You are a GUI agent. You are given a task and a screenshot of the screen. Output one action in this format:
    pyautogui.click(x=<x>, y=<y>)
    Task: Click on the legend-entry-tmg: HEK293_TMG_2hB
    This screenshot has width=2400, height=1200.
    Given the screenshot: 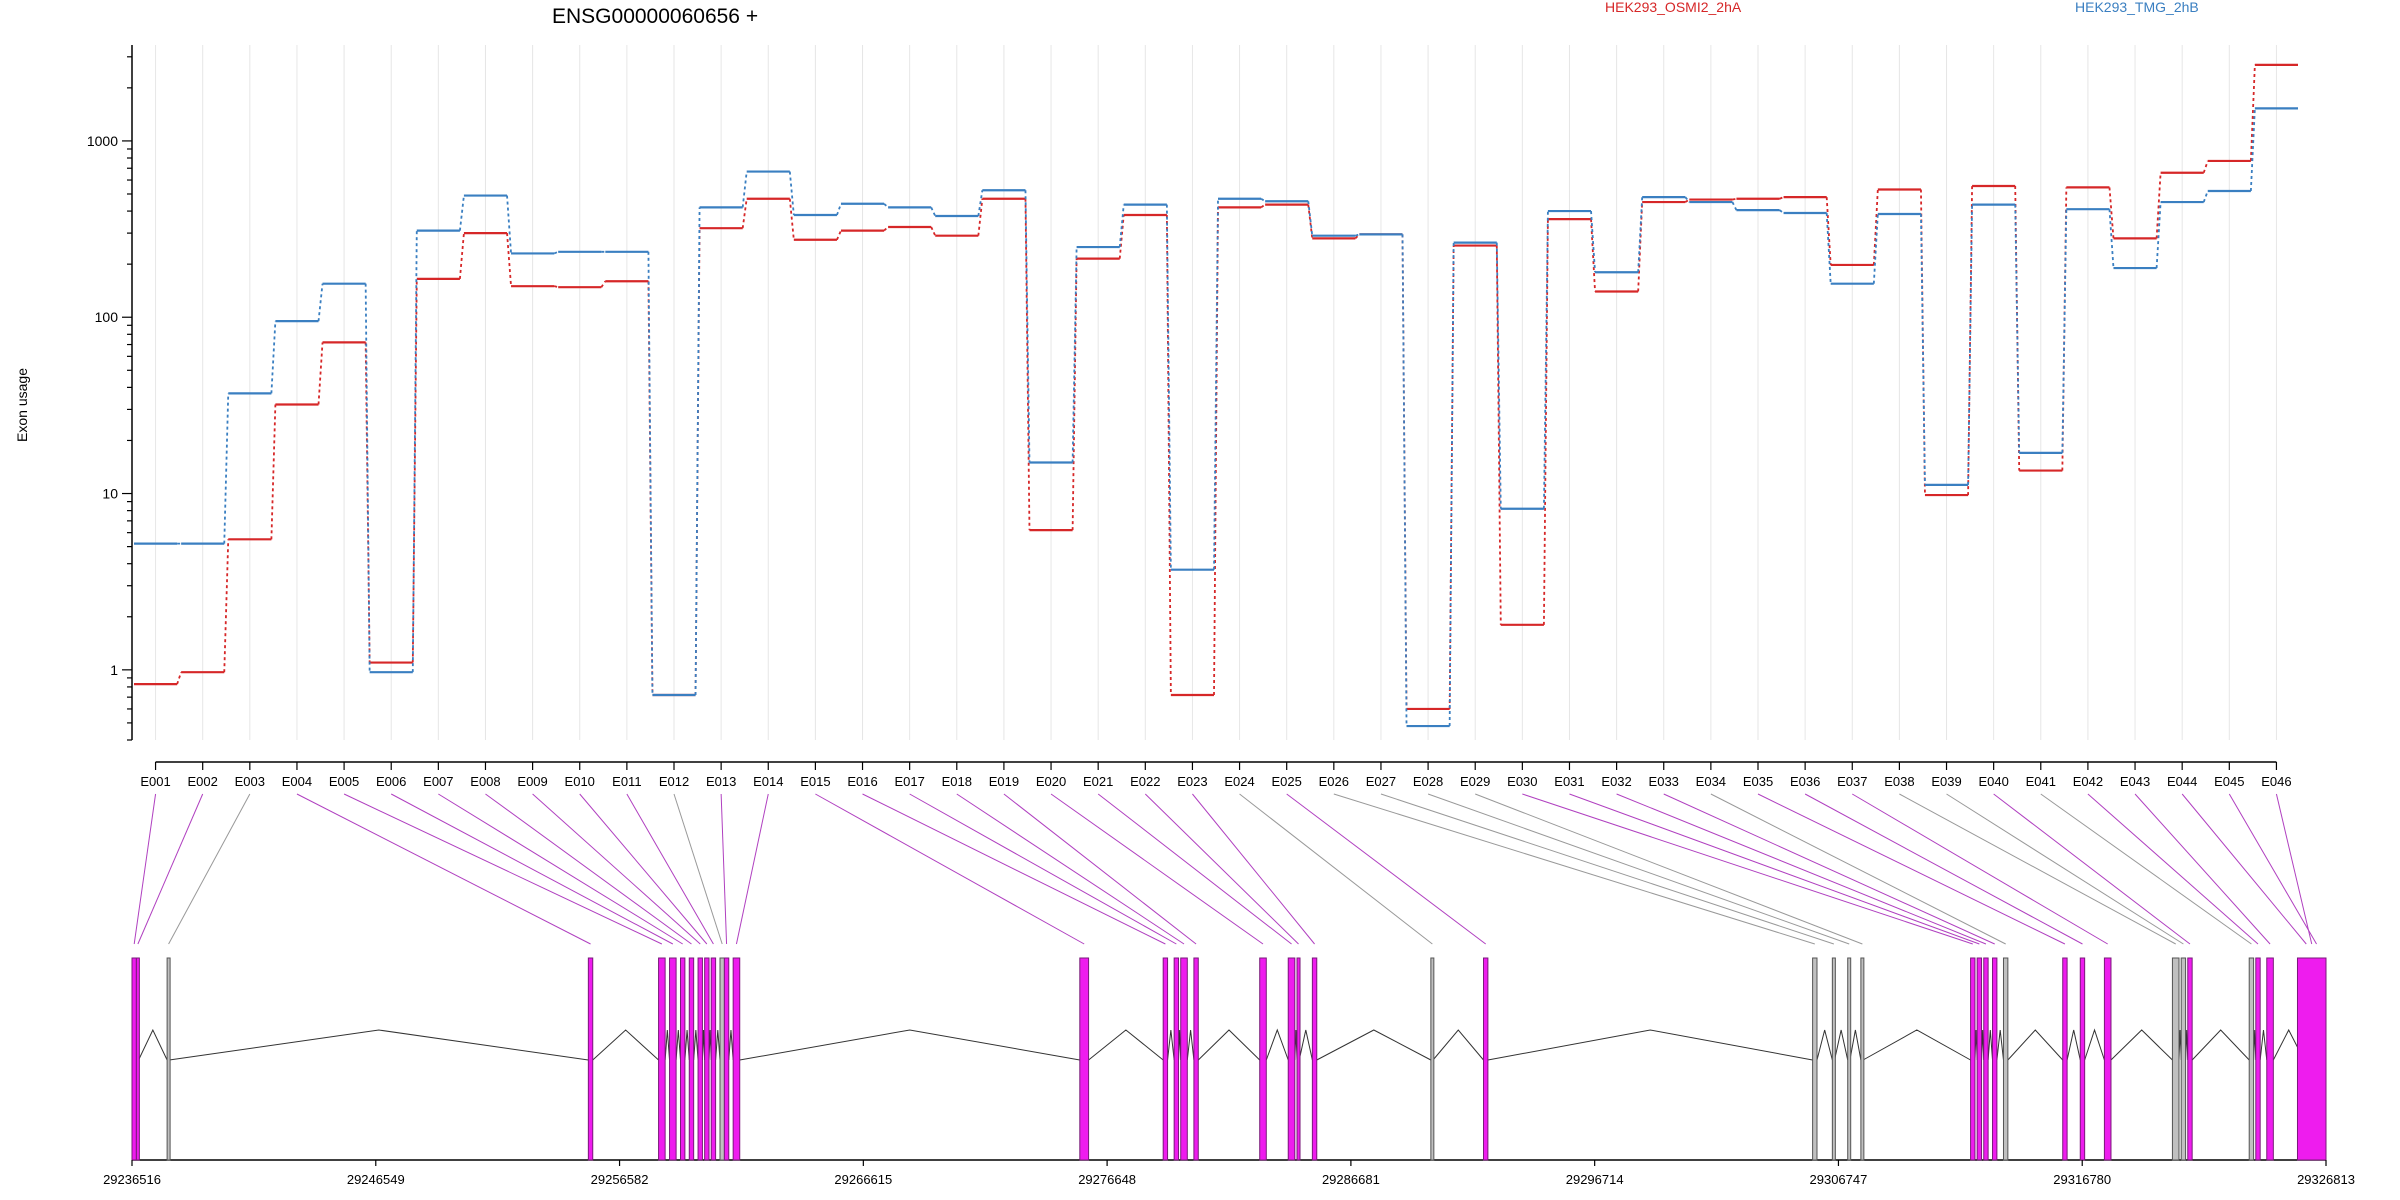 What is the action you would take?
    pyautogui.click(x=2137, y=7)
    